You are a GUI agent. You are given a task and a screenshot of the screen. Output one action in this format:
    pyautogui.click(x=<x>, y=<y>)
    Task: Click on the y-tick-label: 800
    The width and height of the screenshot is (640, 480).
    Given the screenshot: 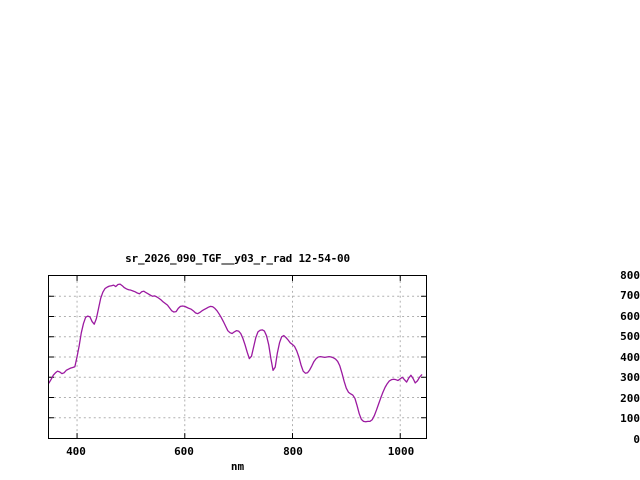 What is the action you would take?
    pyautogui.click(x=630, y=275)
    